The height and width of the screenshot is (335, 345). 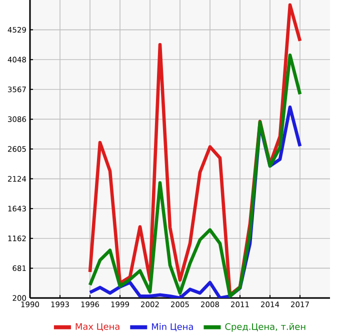 What do you see at coordinates (172, 327) in the screenshot?
I see `legend-label: Min Цена` at bounding box center [172, 327].